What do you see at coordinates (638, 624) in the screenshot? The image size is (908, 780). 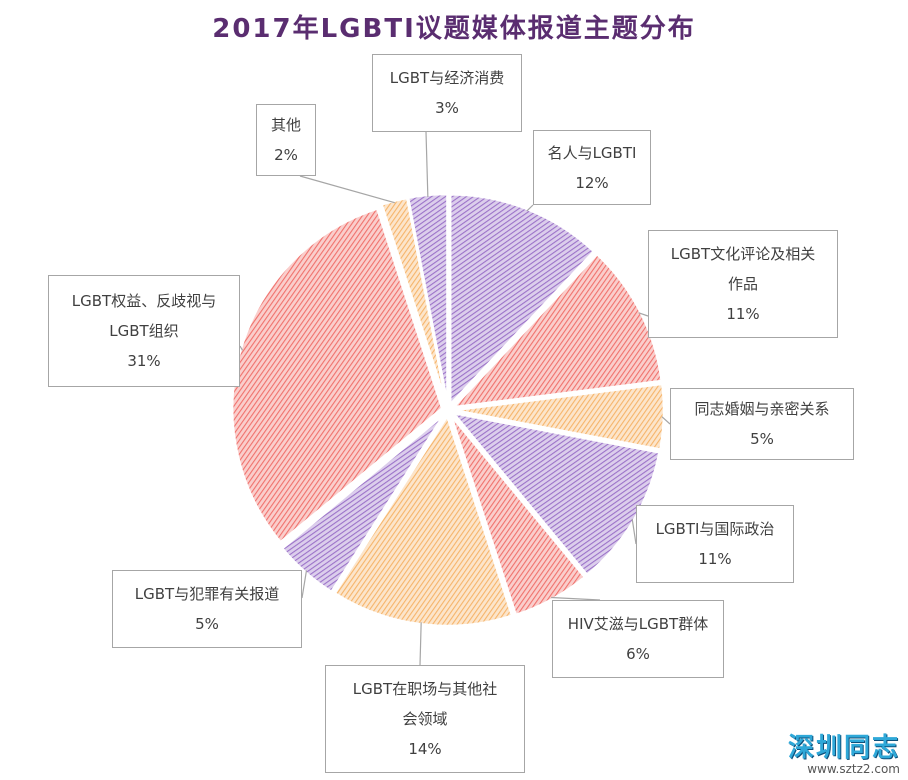 I see `callout-label: HIV艾滋与LGBT群体` at bounding box center [638, 624].